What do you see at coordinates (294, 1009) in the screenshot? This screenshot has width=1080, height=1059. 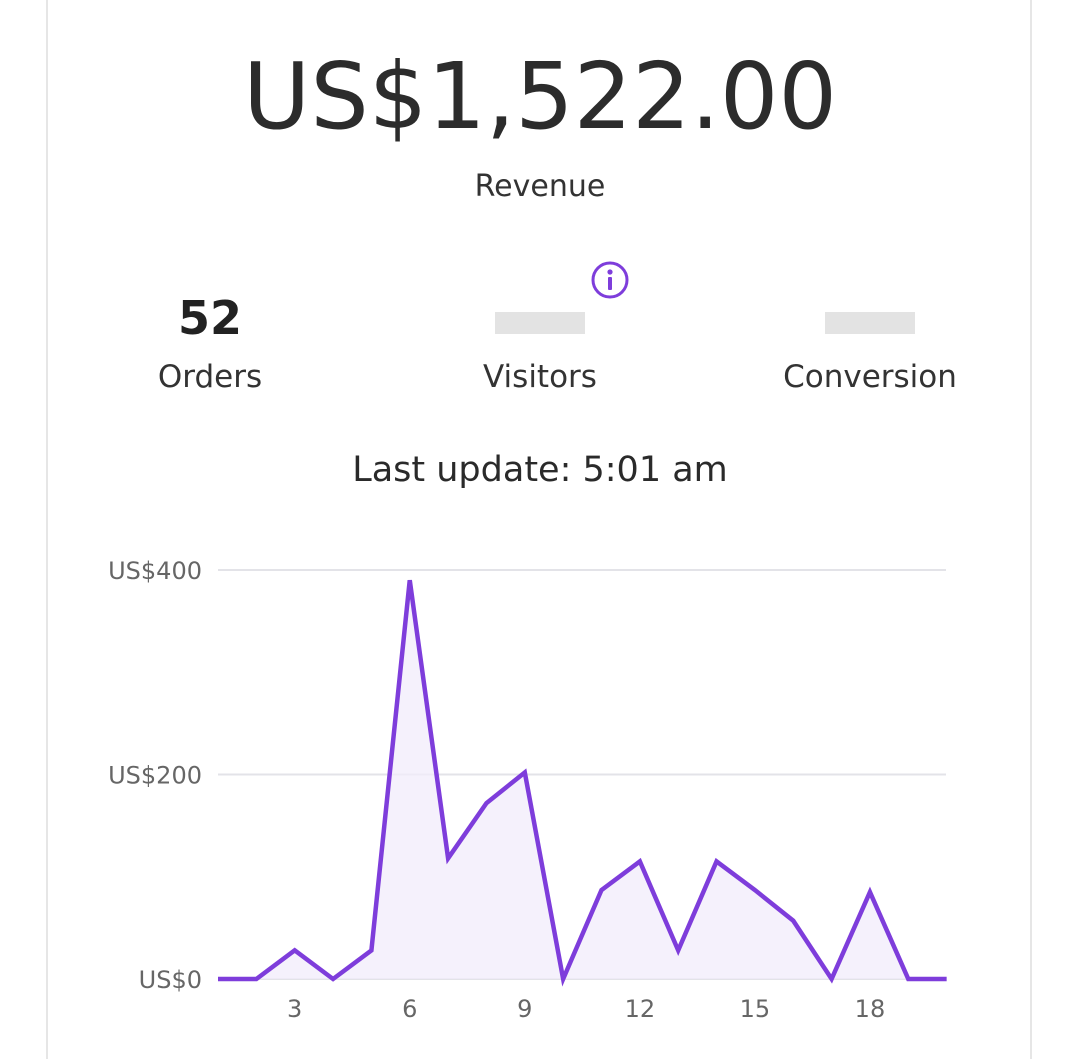 I see `x-tick-label-3: 3` at bounding box center [294, 1009].